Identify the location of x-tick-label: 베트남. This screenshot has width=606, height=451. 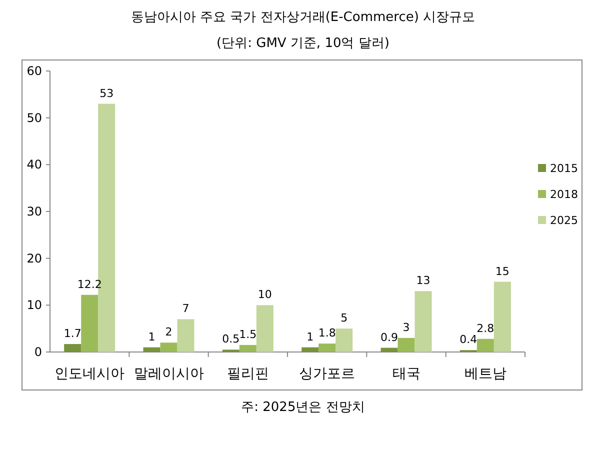
(485, 374).